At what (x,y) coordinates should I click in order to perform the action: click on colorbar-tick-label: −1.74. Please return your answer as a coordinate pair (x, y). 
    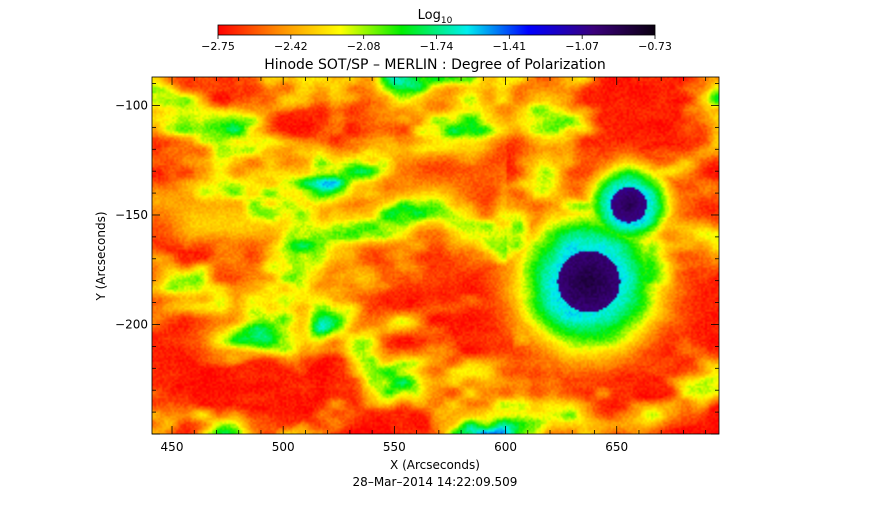
    Looking at the image, I should click on (437, 46).